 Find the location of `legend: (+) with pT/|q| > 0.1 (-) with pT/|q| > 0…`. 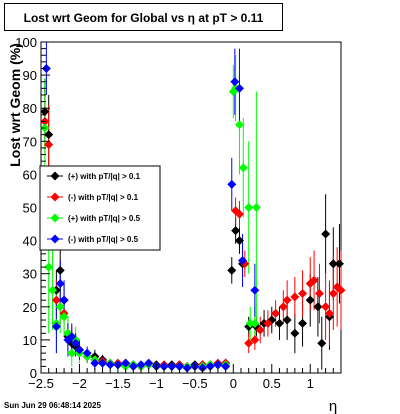

legend: (+) with pT/|q| > 0.1 (-) with pT/|q| > 0… is located at coordinates (100, 208).